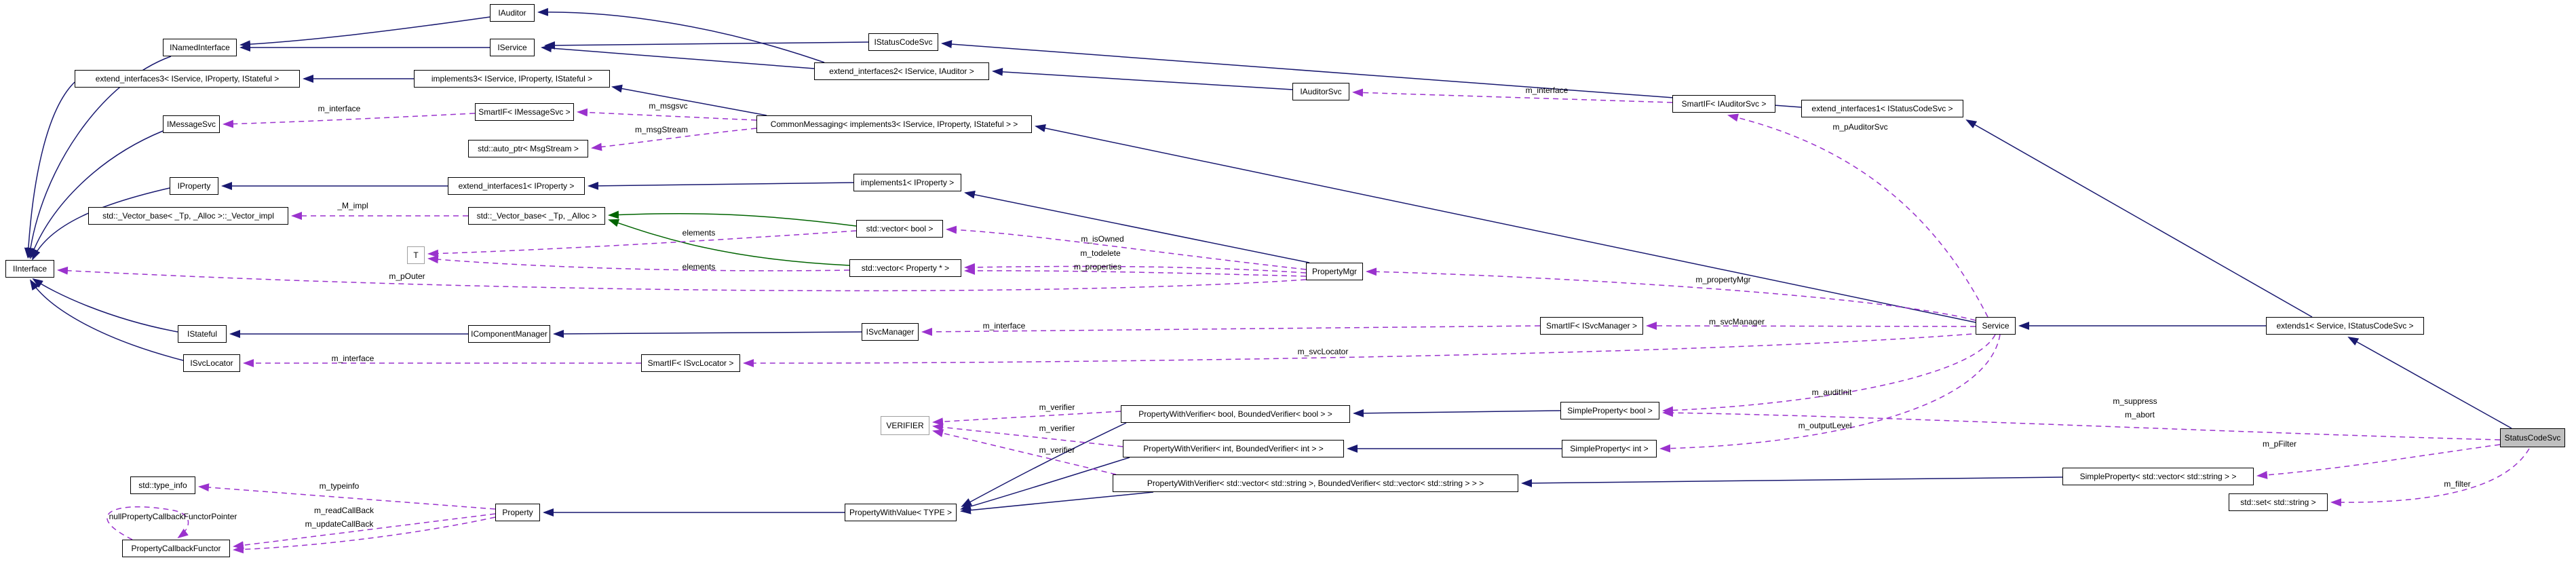 The width and height of the screenshot is (2576, 562). Describe the element at coordinates (352, 205) in the screenshot. I see `edge-label-m_impl: _M_impl` at that location.